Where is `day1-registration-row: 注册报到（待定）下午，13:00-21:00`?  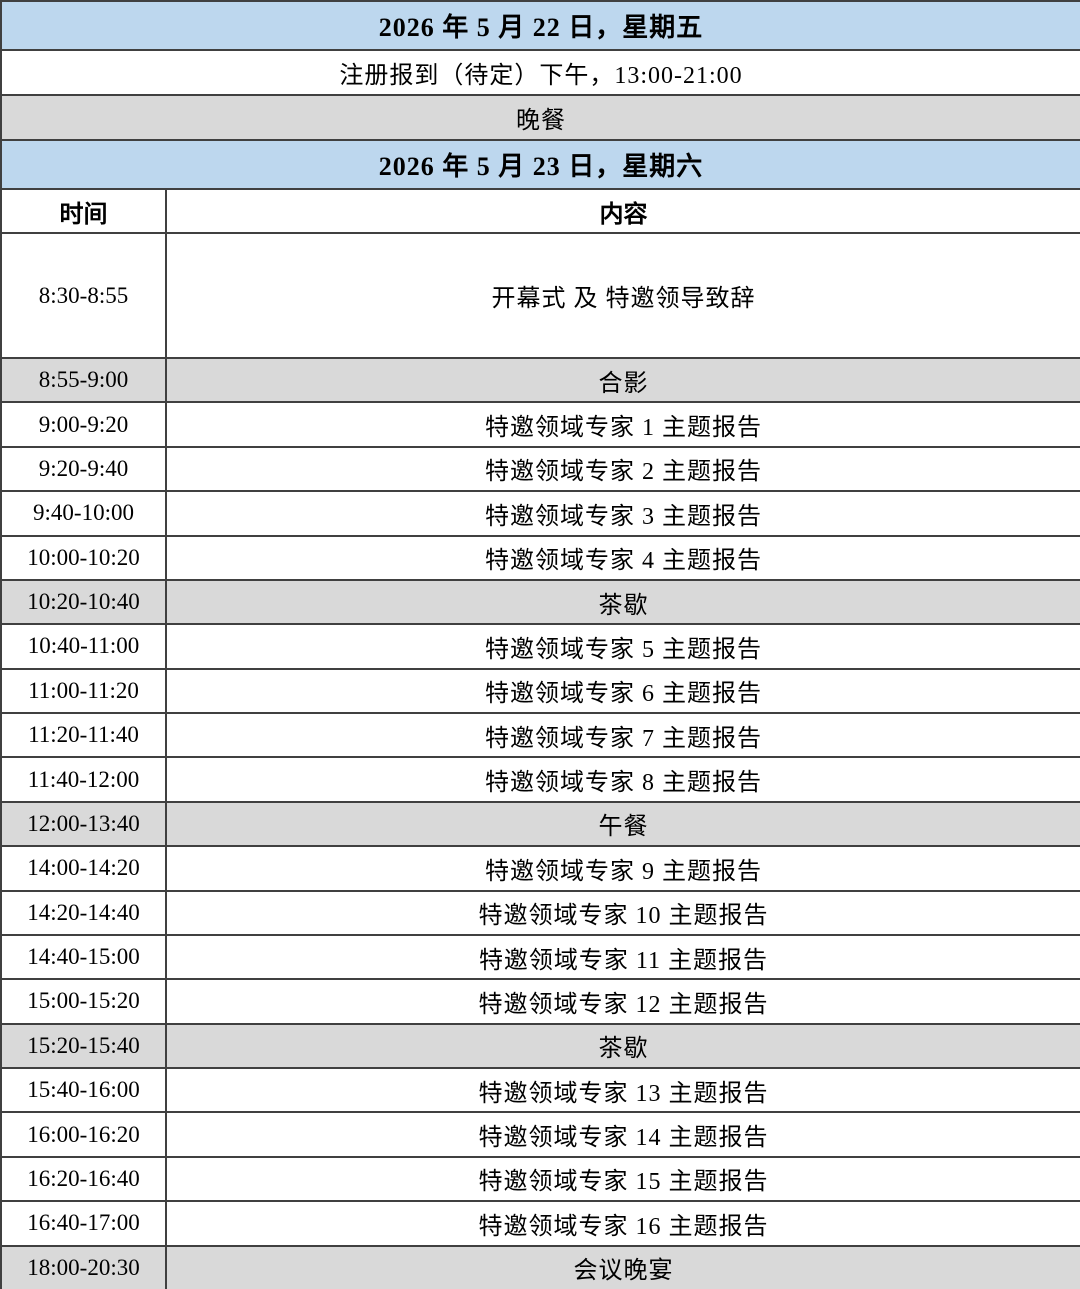
day1-registration-row: 注册报到（待定）下午，13:00-21:00 is located at coordinates (541, 73).